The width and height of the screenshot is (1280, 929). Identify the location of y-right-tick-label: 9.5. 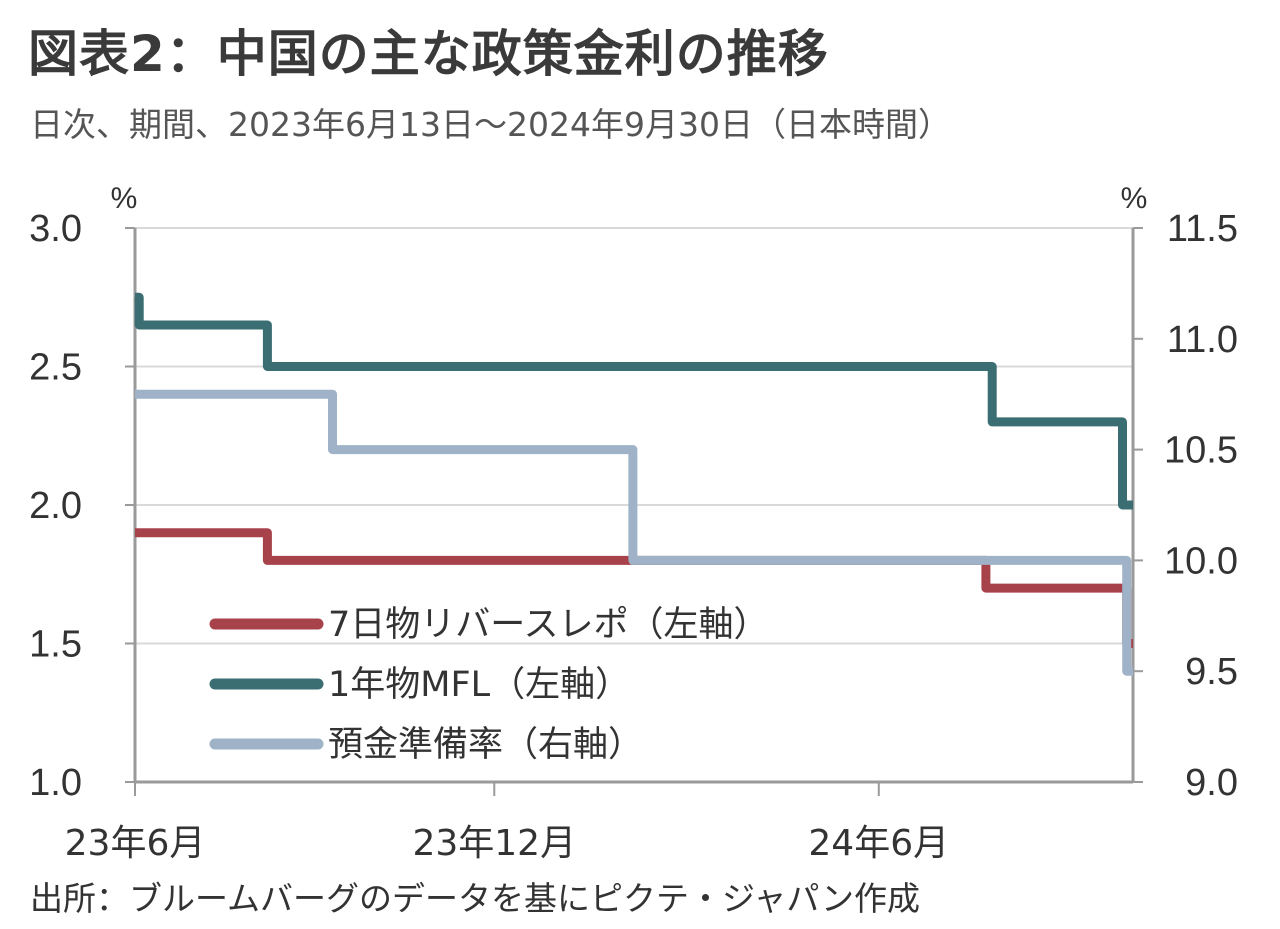
(1211, 672).